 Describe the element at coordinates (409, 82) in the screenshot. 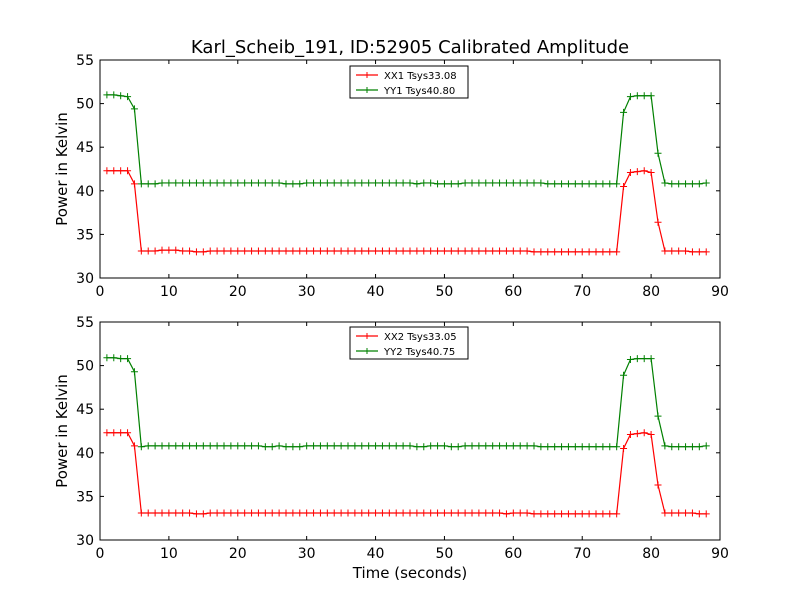

I see `legend-box` at that location.